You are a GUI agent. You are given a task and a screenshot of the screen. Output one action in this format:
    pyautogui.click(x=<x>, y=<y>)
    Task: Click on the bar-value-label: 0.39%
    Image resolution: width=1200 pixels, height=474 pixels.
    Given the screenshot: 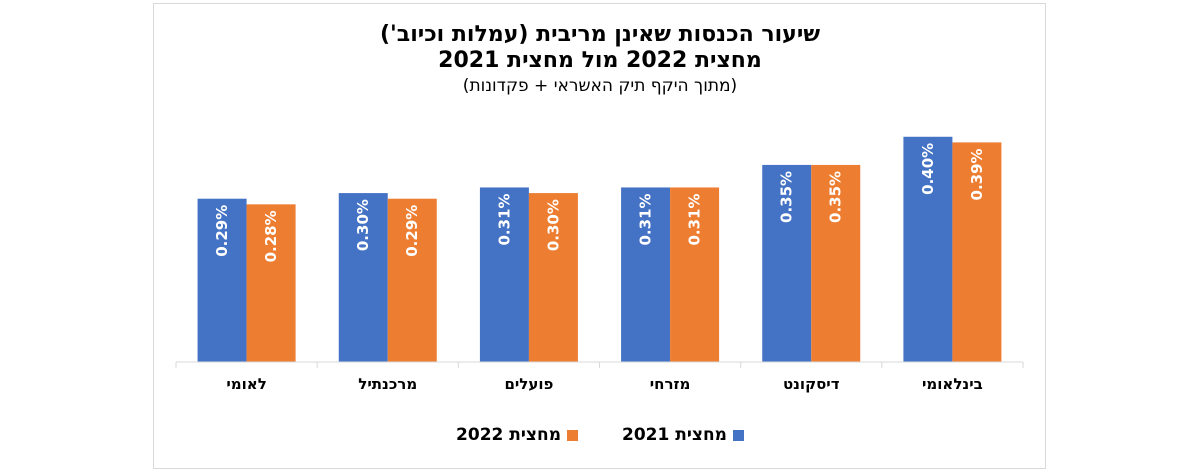 What is the action you would take?
    pyautogui.click(x=977, y=174)
    